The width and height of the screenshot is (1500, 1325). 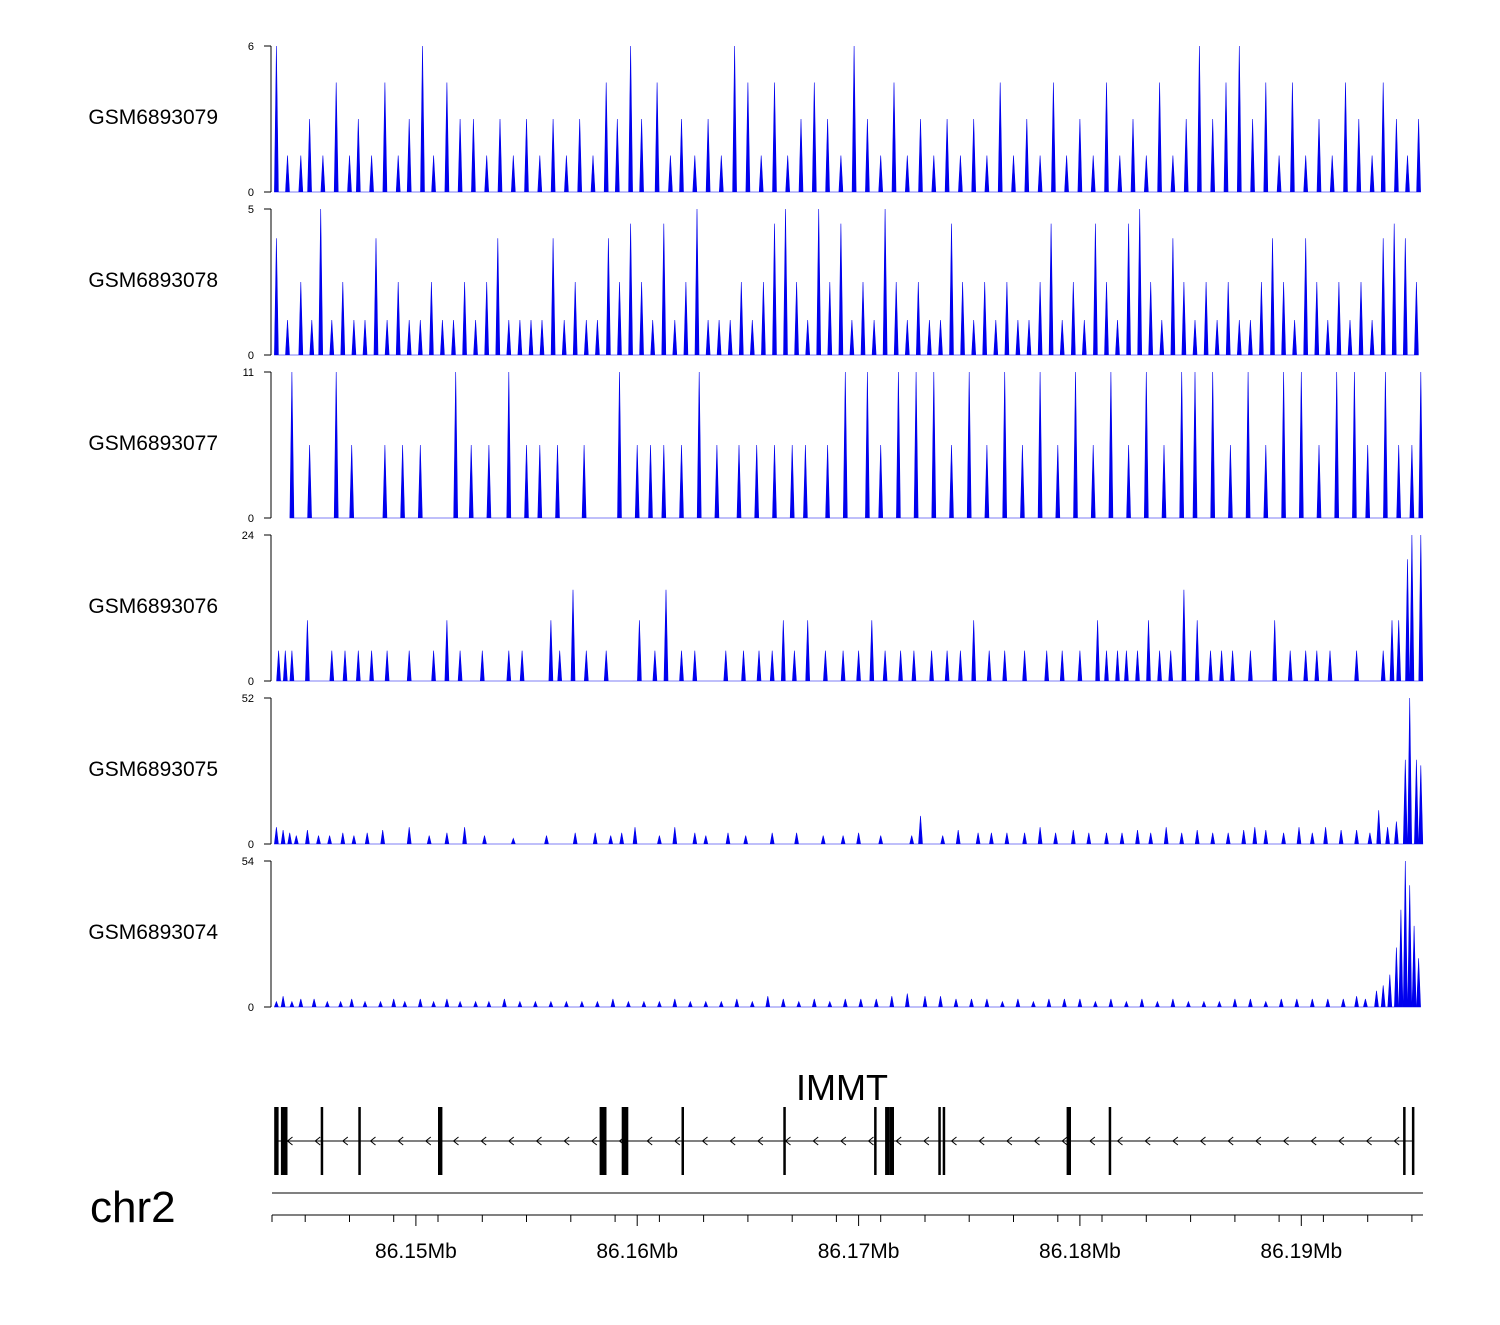 I want to click on track-name-label: GSM6893077, so click(x=153, y=443).